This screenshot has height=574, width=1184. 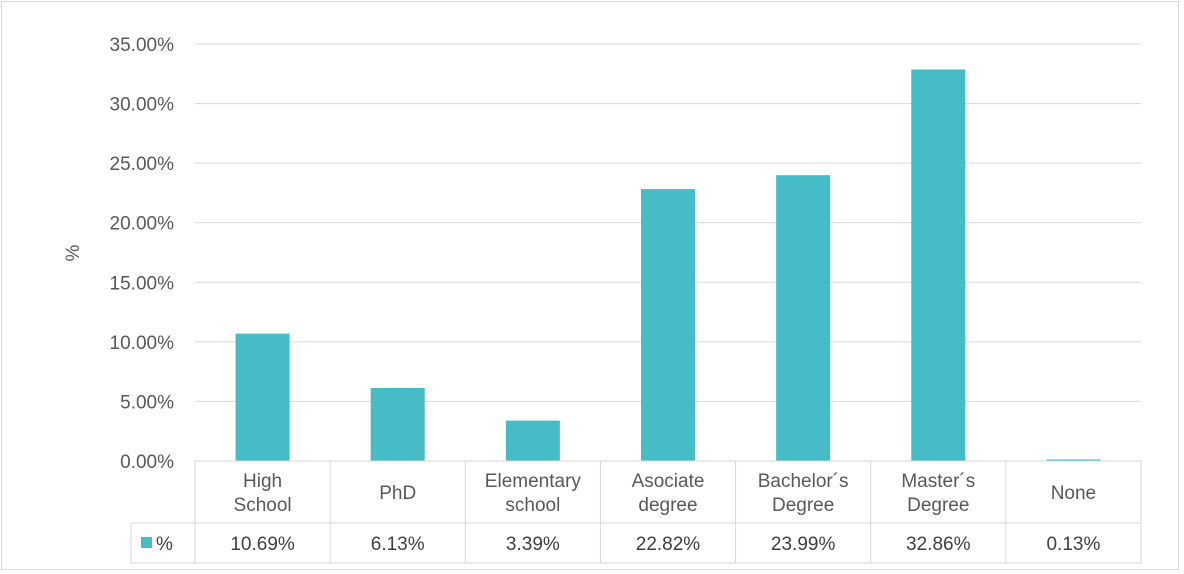 I want to click on table-value: 22.82%, so click(x=668, y=544).